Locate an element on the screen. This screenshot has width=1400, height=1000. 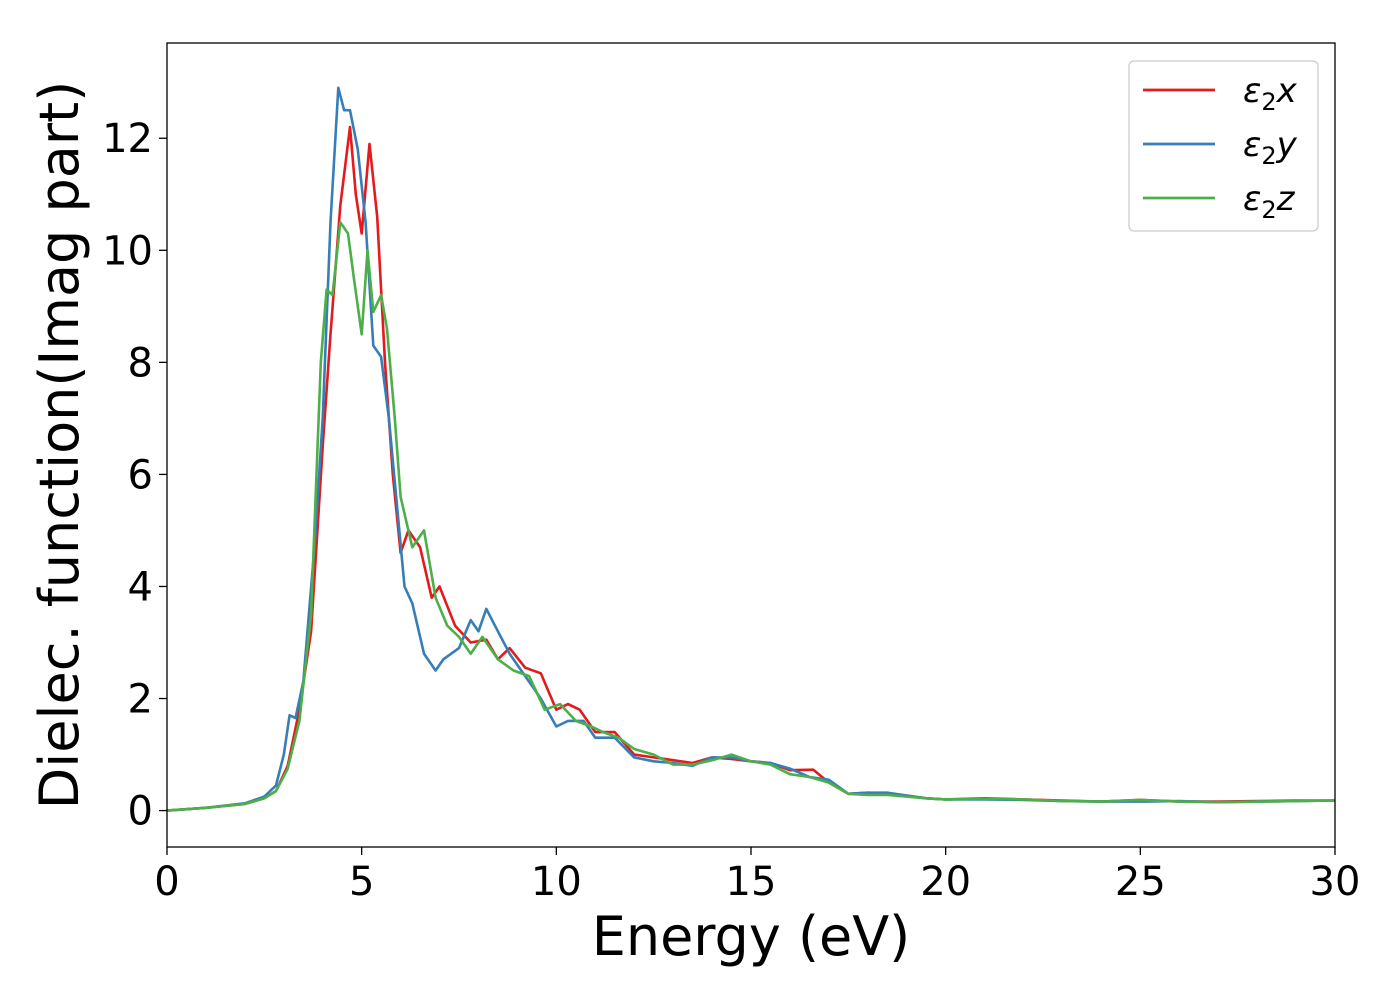
y-tick-label: 4 is located at coordinates (140, 587).